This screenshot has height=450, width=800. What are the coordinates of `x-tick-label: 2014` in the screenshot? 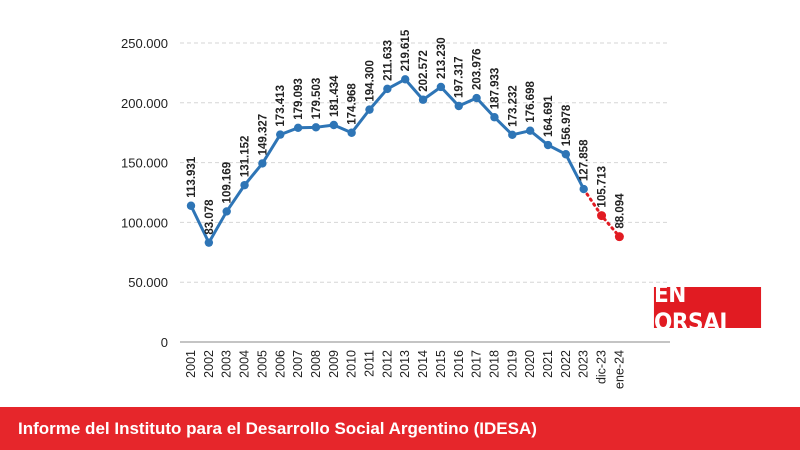 It's located at (423, 364).